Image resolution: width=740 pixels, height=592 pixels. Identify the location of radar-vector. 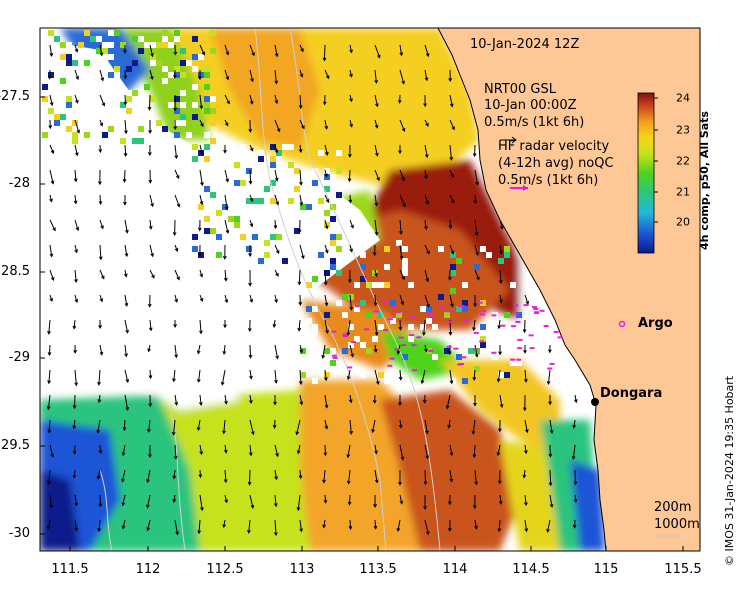
(353, 342).